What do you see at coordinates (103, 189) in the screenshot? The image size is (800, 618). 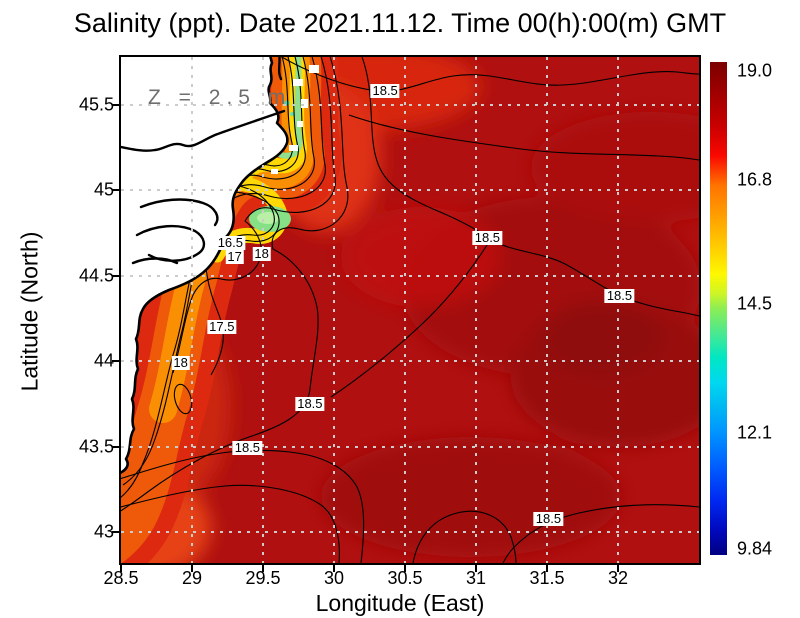 I see `y-tick-label: 45` at bounding box center [103, 189].